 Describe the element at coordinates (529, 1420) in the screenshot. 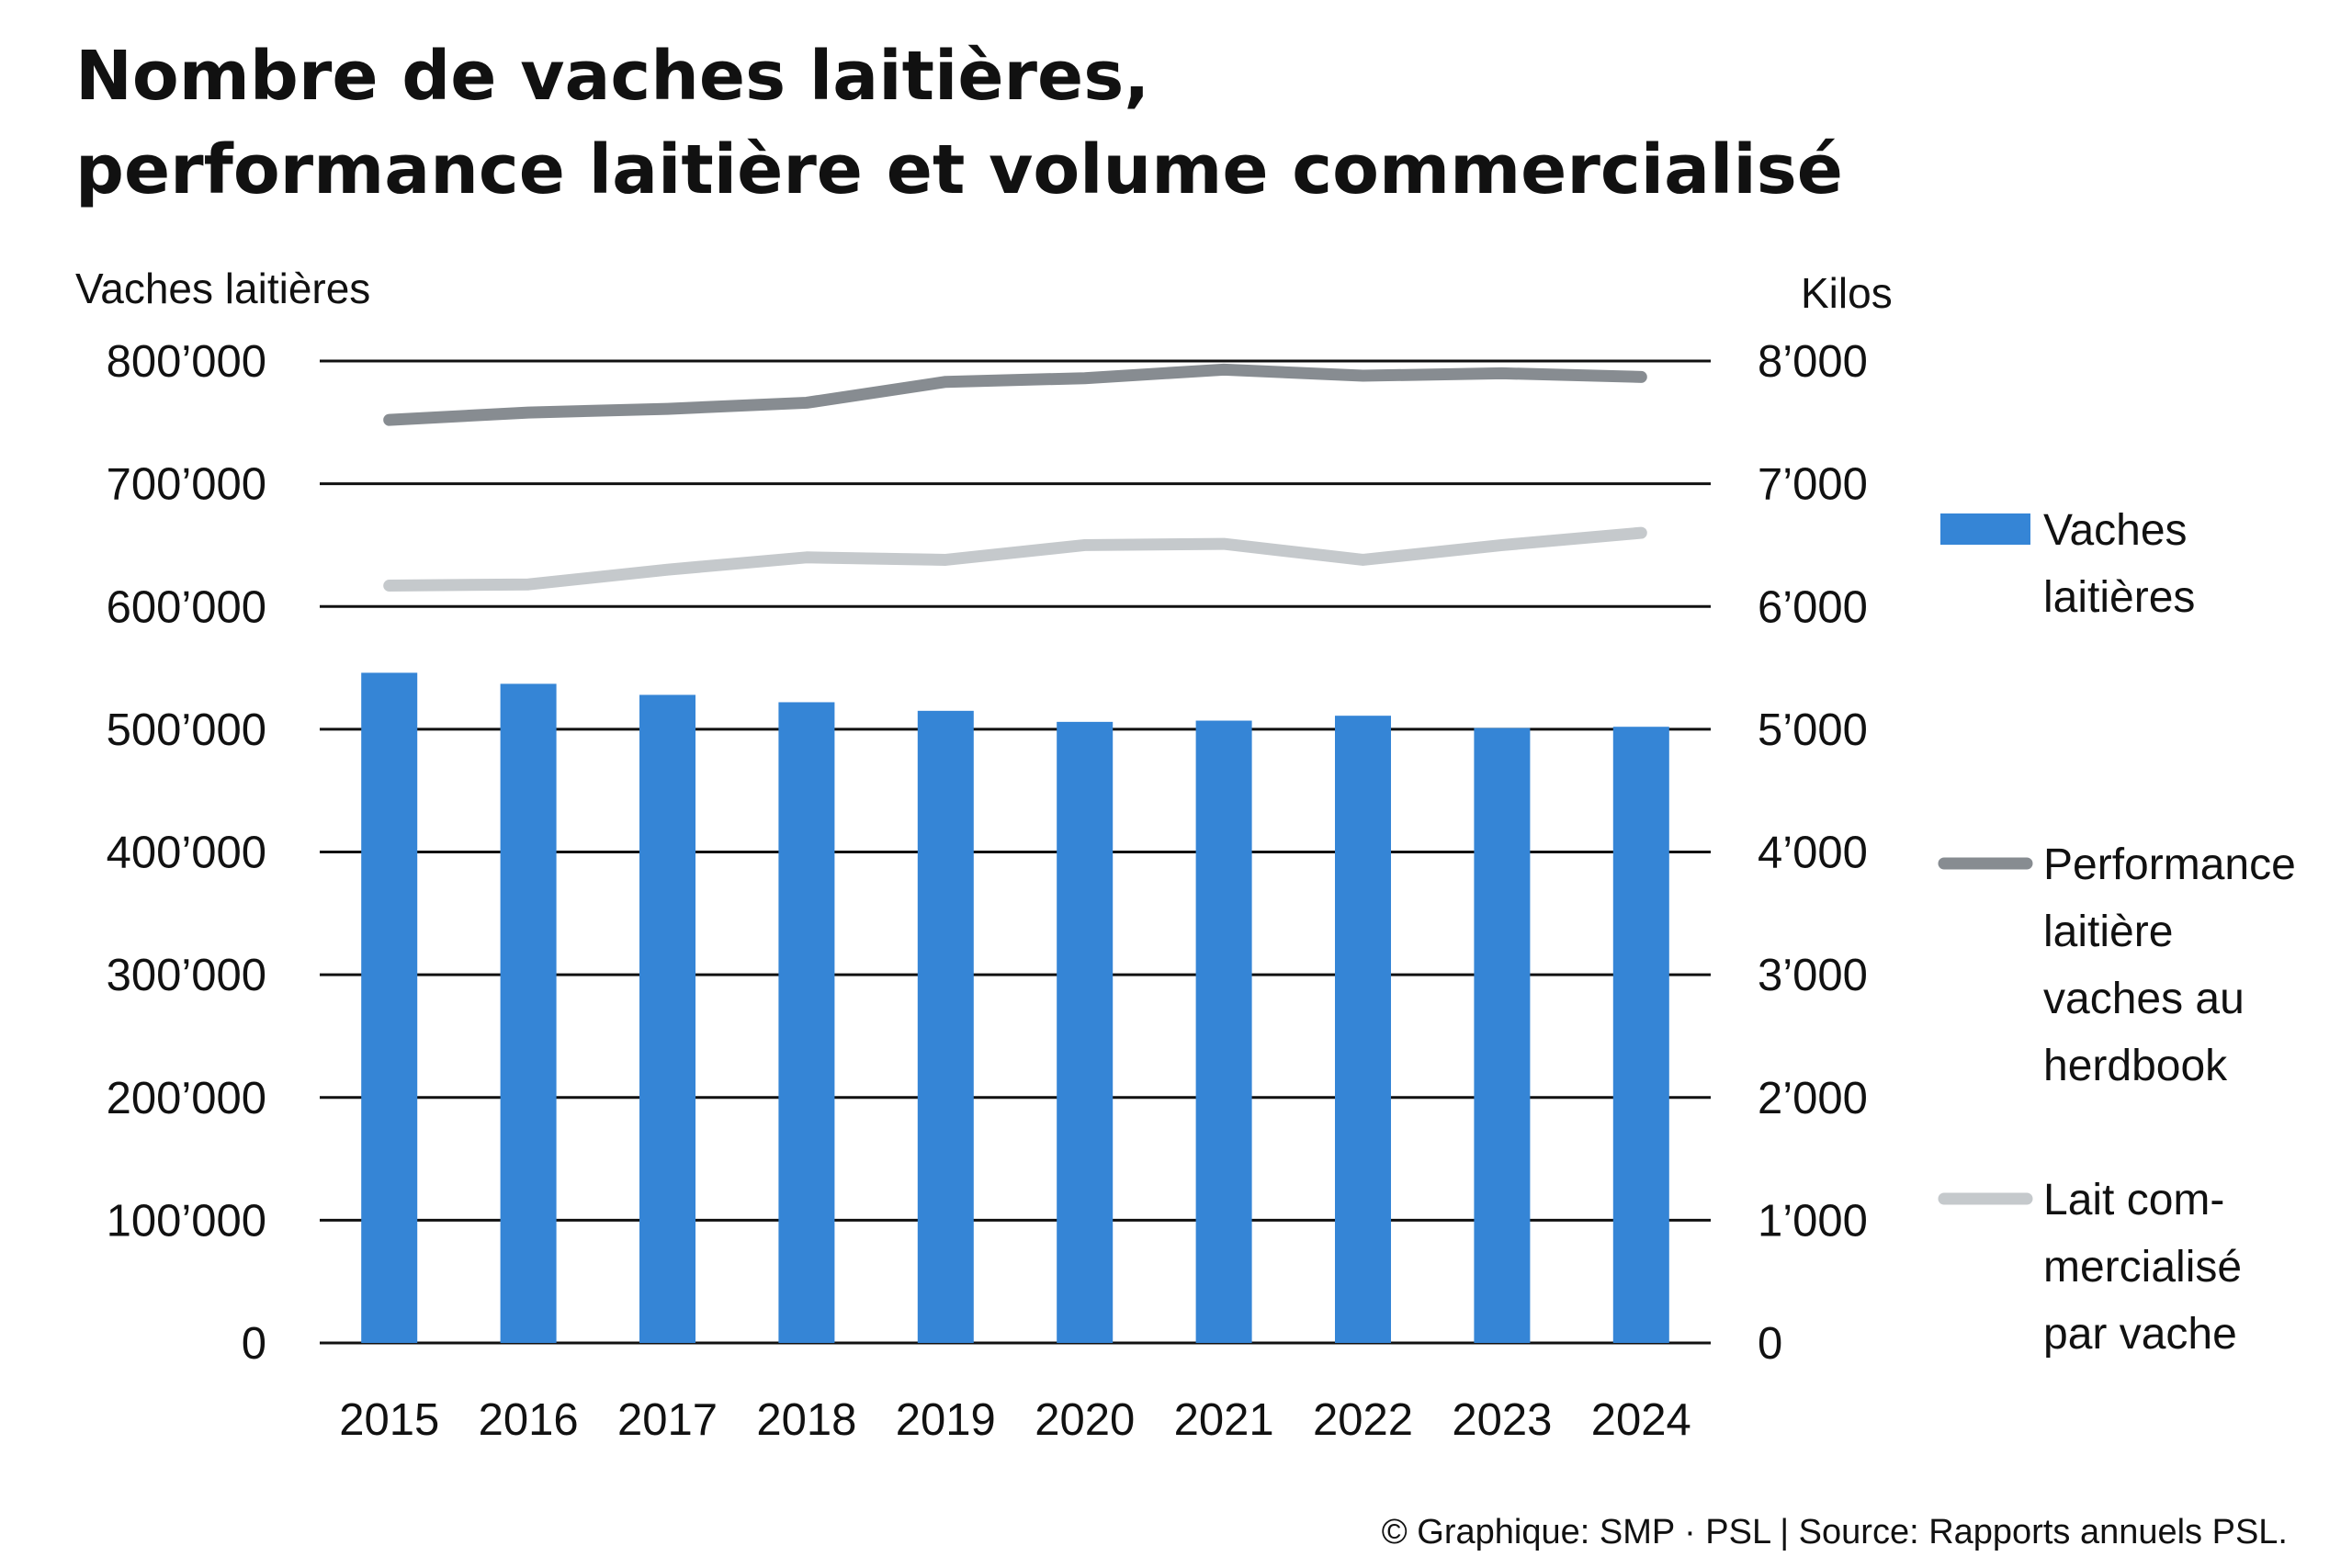

I see `x-tick-label: 2016` at that location.